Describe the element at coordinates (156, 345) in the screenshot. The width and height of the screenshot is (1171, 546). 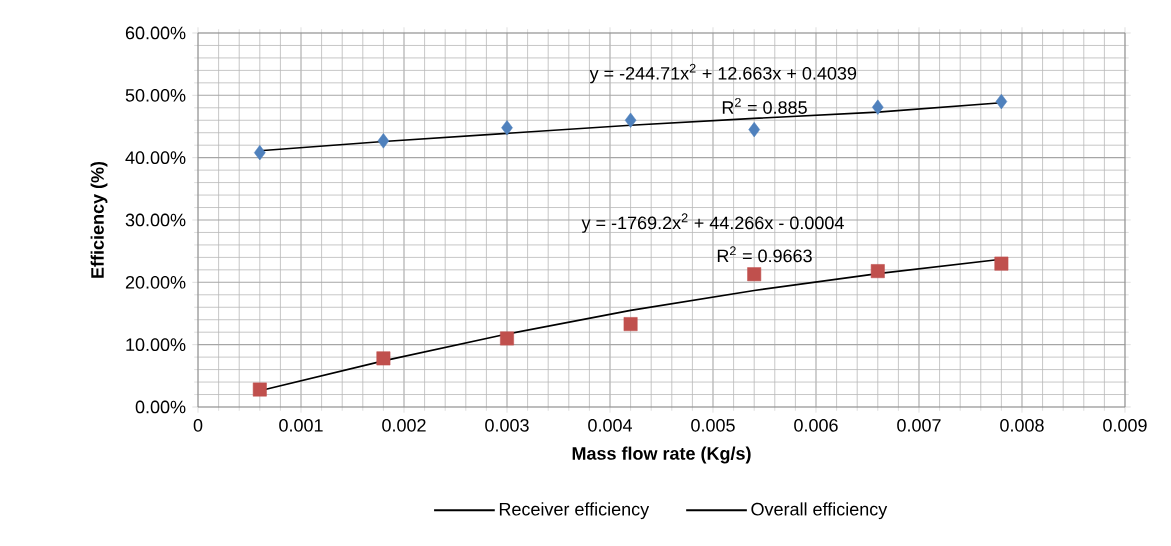
I see `y-tick-label: 10.00%` at that location.